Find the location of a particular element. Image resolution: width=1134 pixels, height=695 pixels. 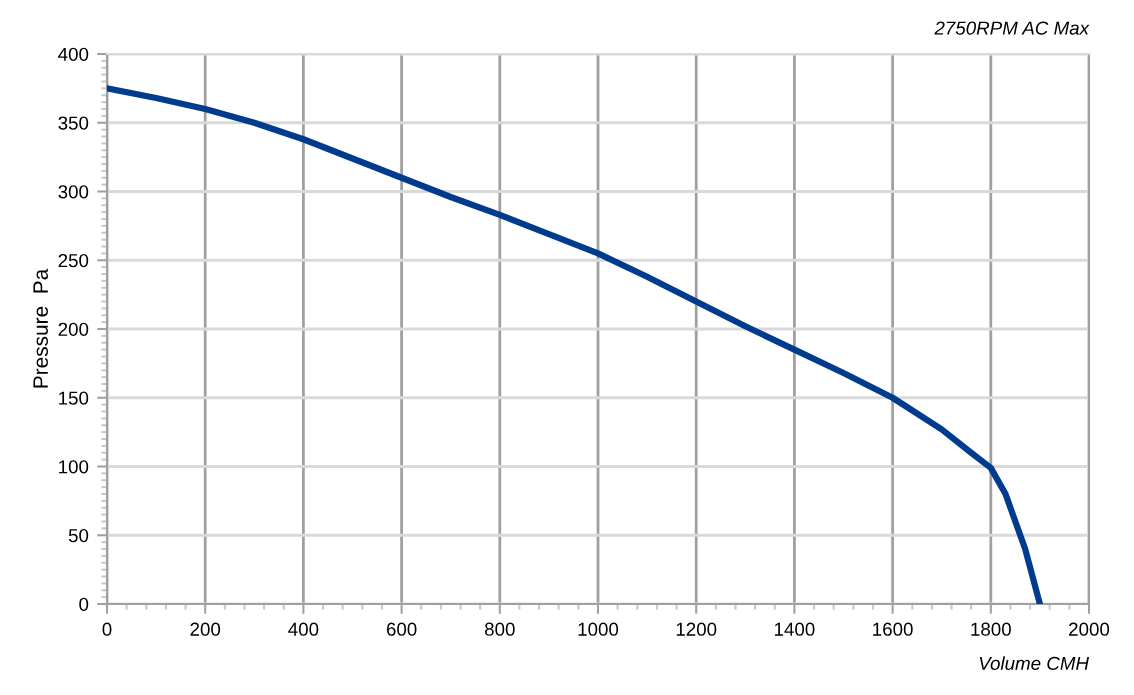

x-tick-label: 800 is located at coordinates (499, 629).